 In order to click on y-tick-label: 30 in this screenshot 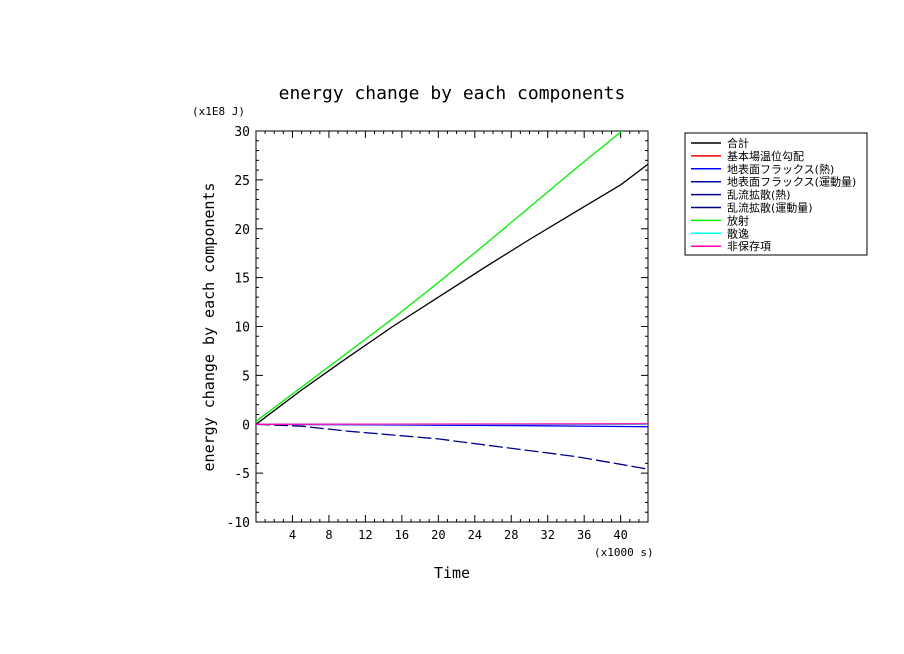, I will do `click(242, 132)`.